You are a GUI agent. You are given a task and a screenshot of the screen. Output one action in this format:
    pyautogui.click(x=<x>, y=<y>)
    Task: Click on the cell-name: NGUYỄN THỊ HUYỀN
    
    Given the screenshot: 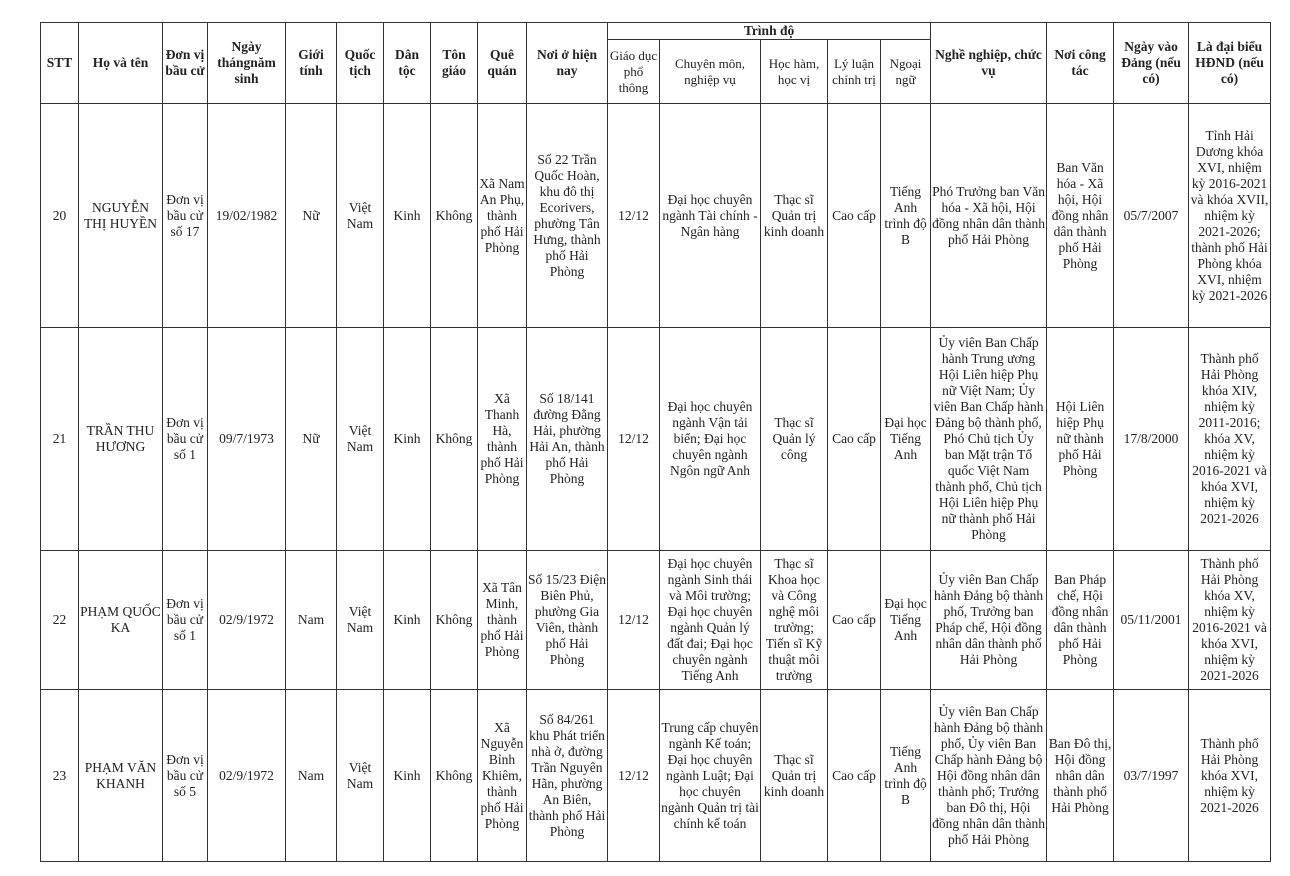 What is the action you would take?
    pyautogui.click(x=120, y=215)
    